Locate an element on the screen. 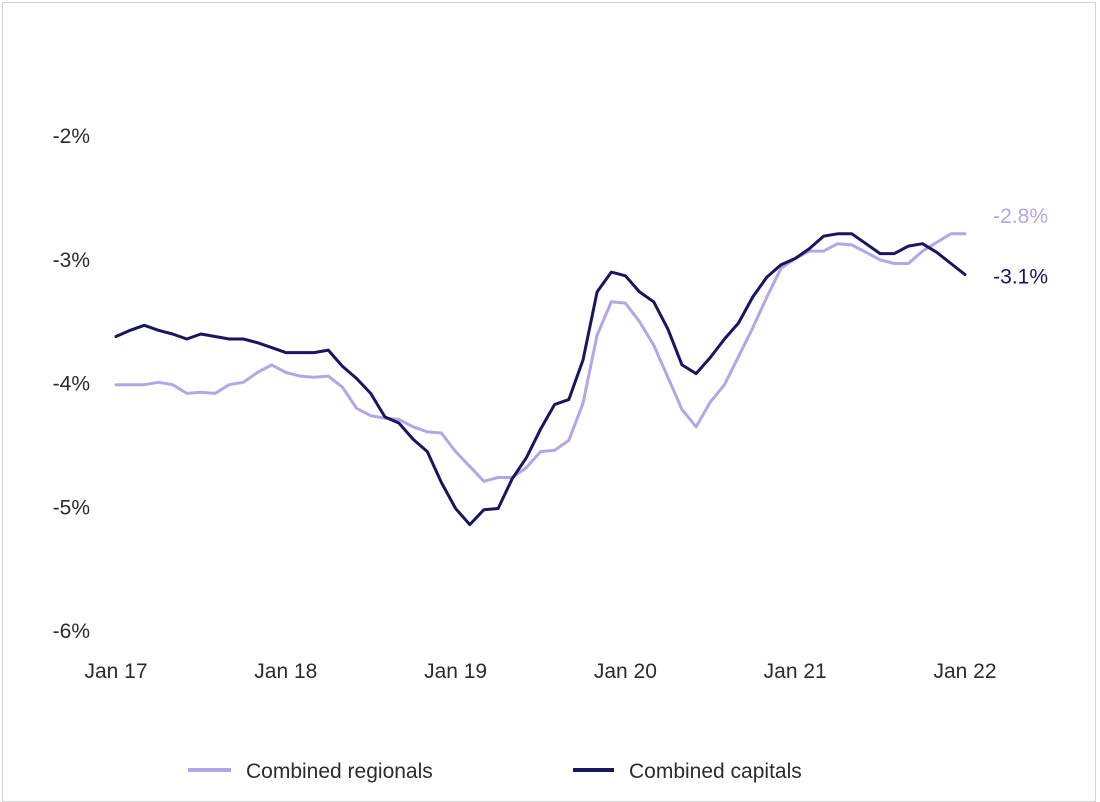 This screenshot has height=802, width=1100. x-tick-label: Jan 19 is located at coordinates (455, 671).